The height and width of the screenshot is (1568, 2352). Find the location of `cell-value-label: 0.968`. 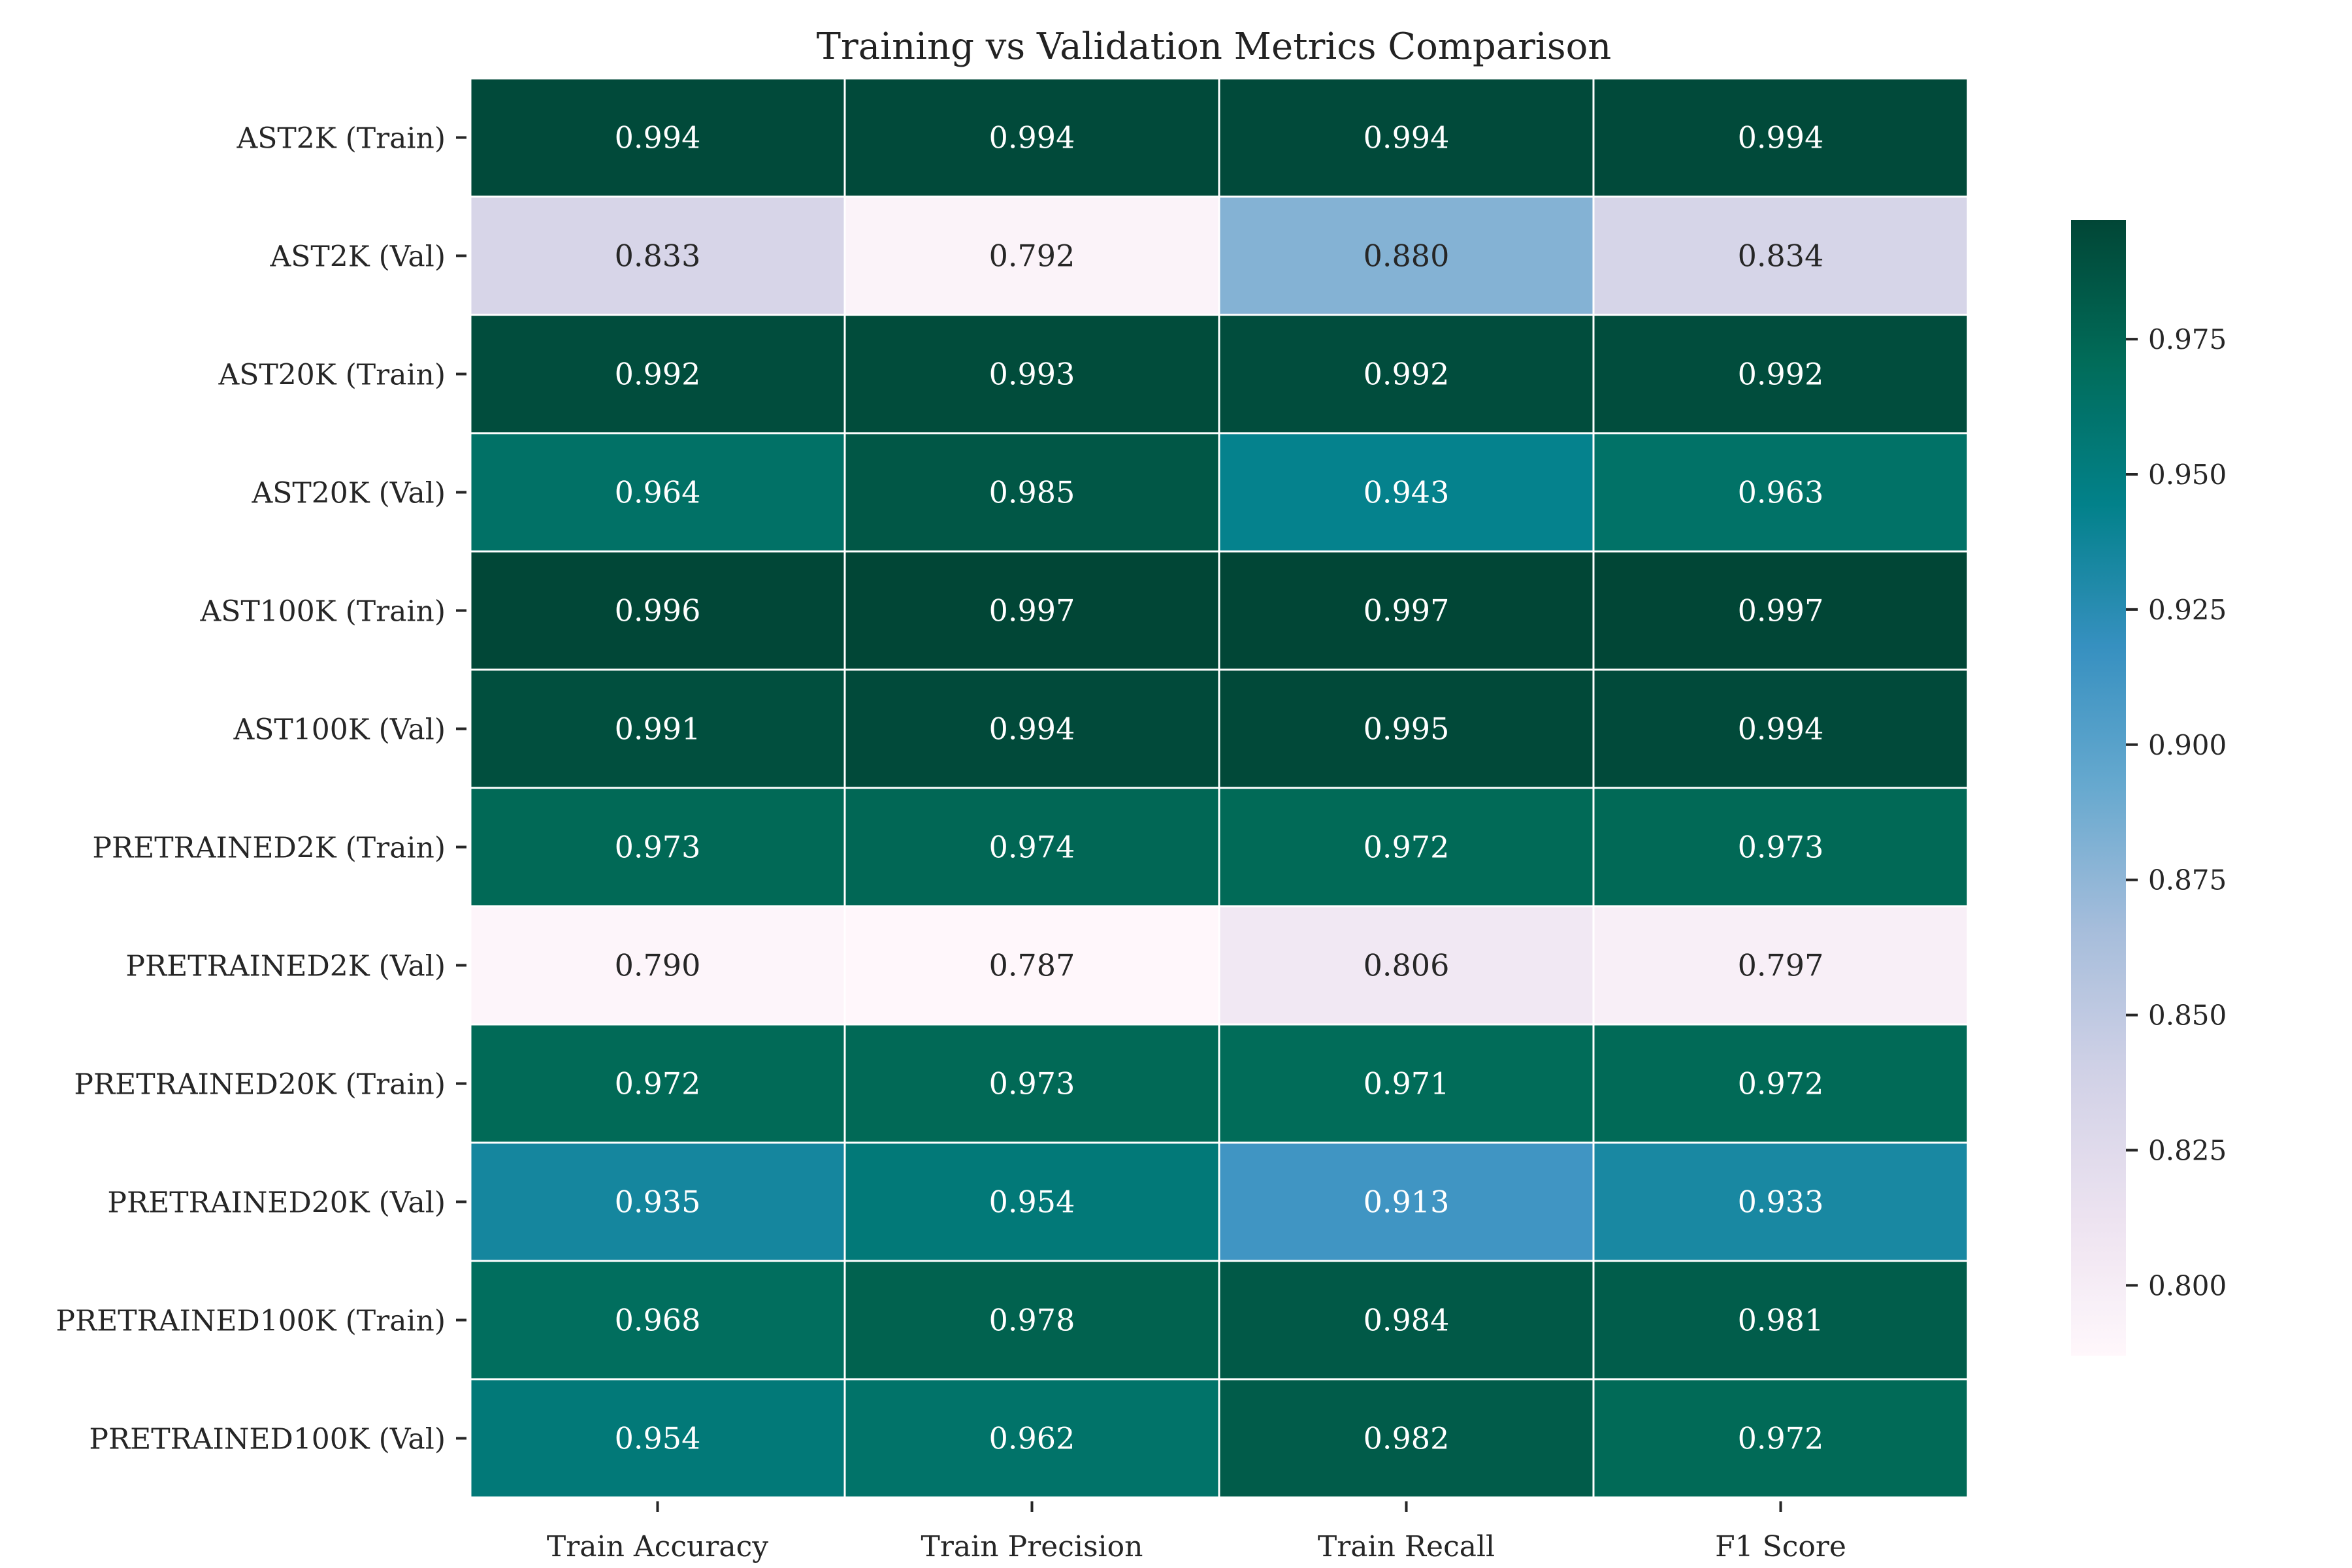

cell-value-label: 0.968 is located at coordinates (658, 1320).